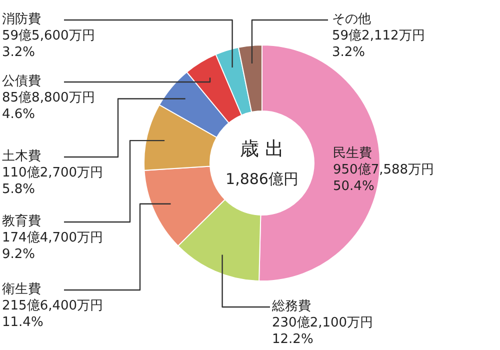  Describe the element at coordinates (21, 289) in the screenshot. I see `slice-label: 衛生費` at that location.